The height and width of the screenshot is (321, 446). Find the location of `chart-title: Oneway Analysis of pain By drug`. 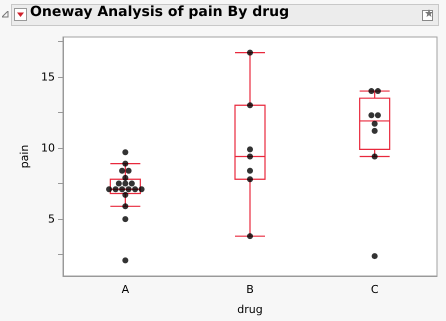

chart-title: Oneway Analysis of pain By drug is located at coordinates (160, 12).